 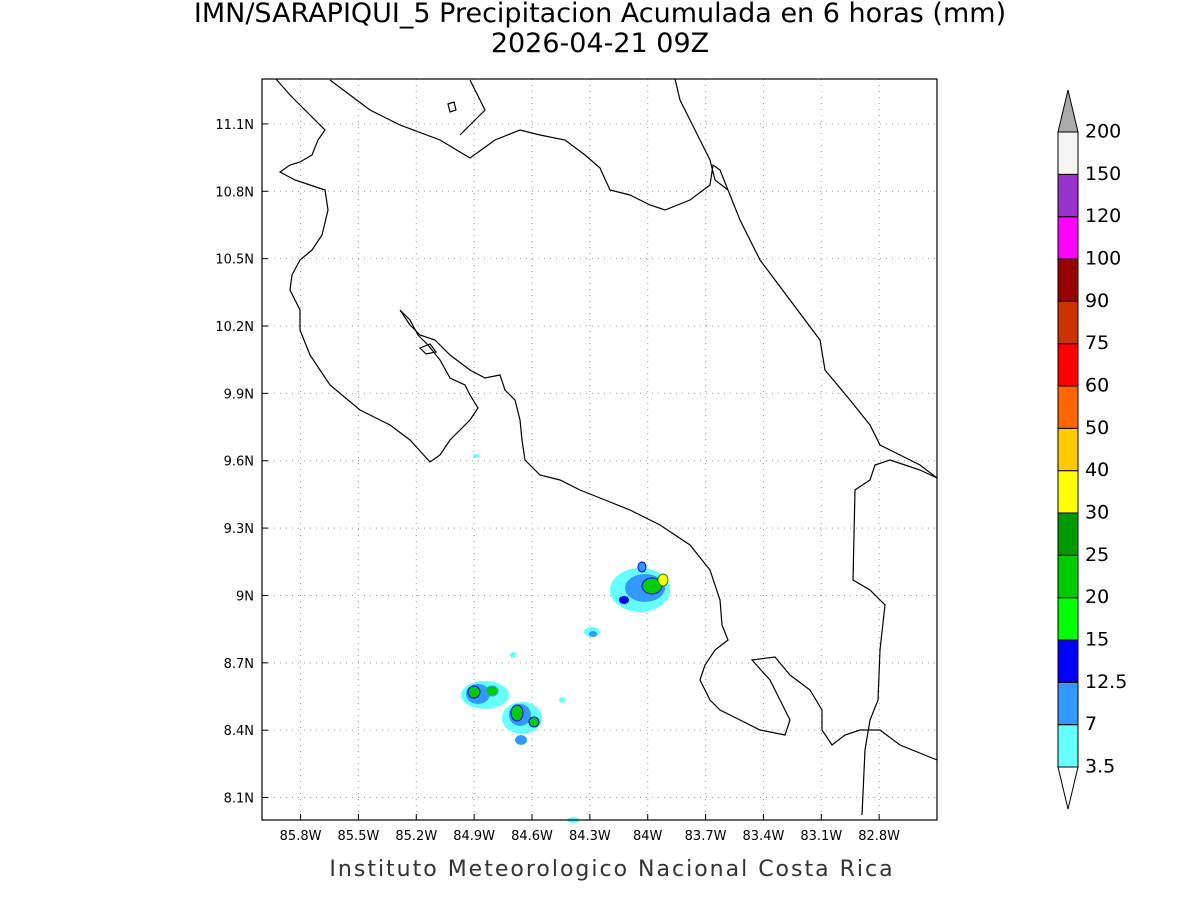 I want to click on x-tick-label: 82.8W, so click(x=879, y=836).